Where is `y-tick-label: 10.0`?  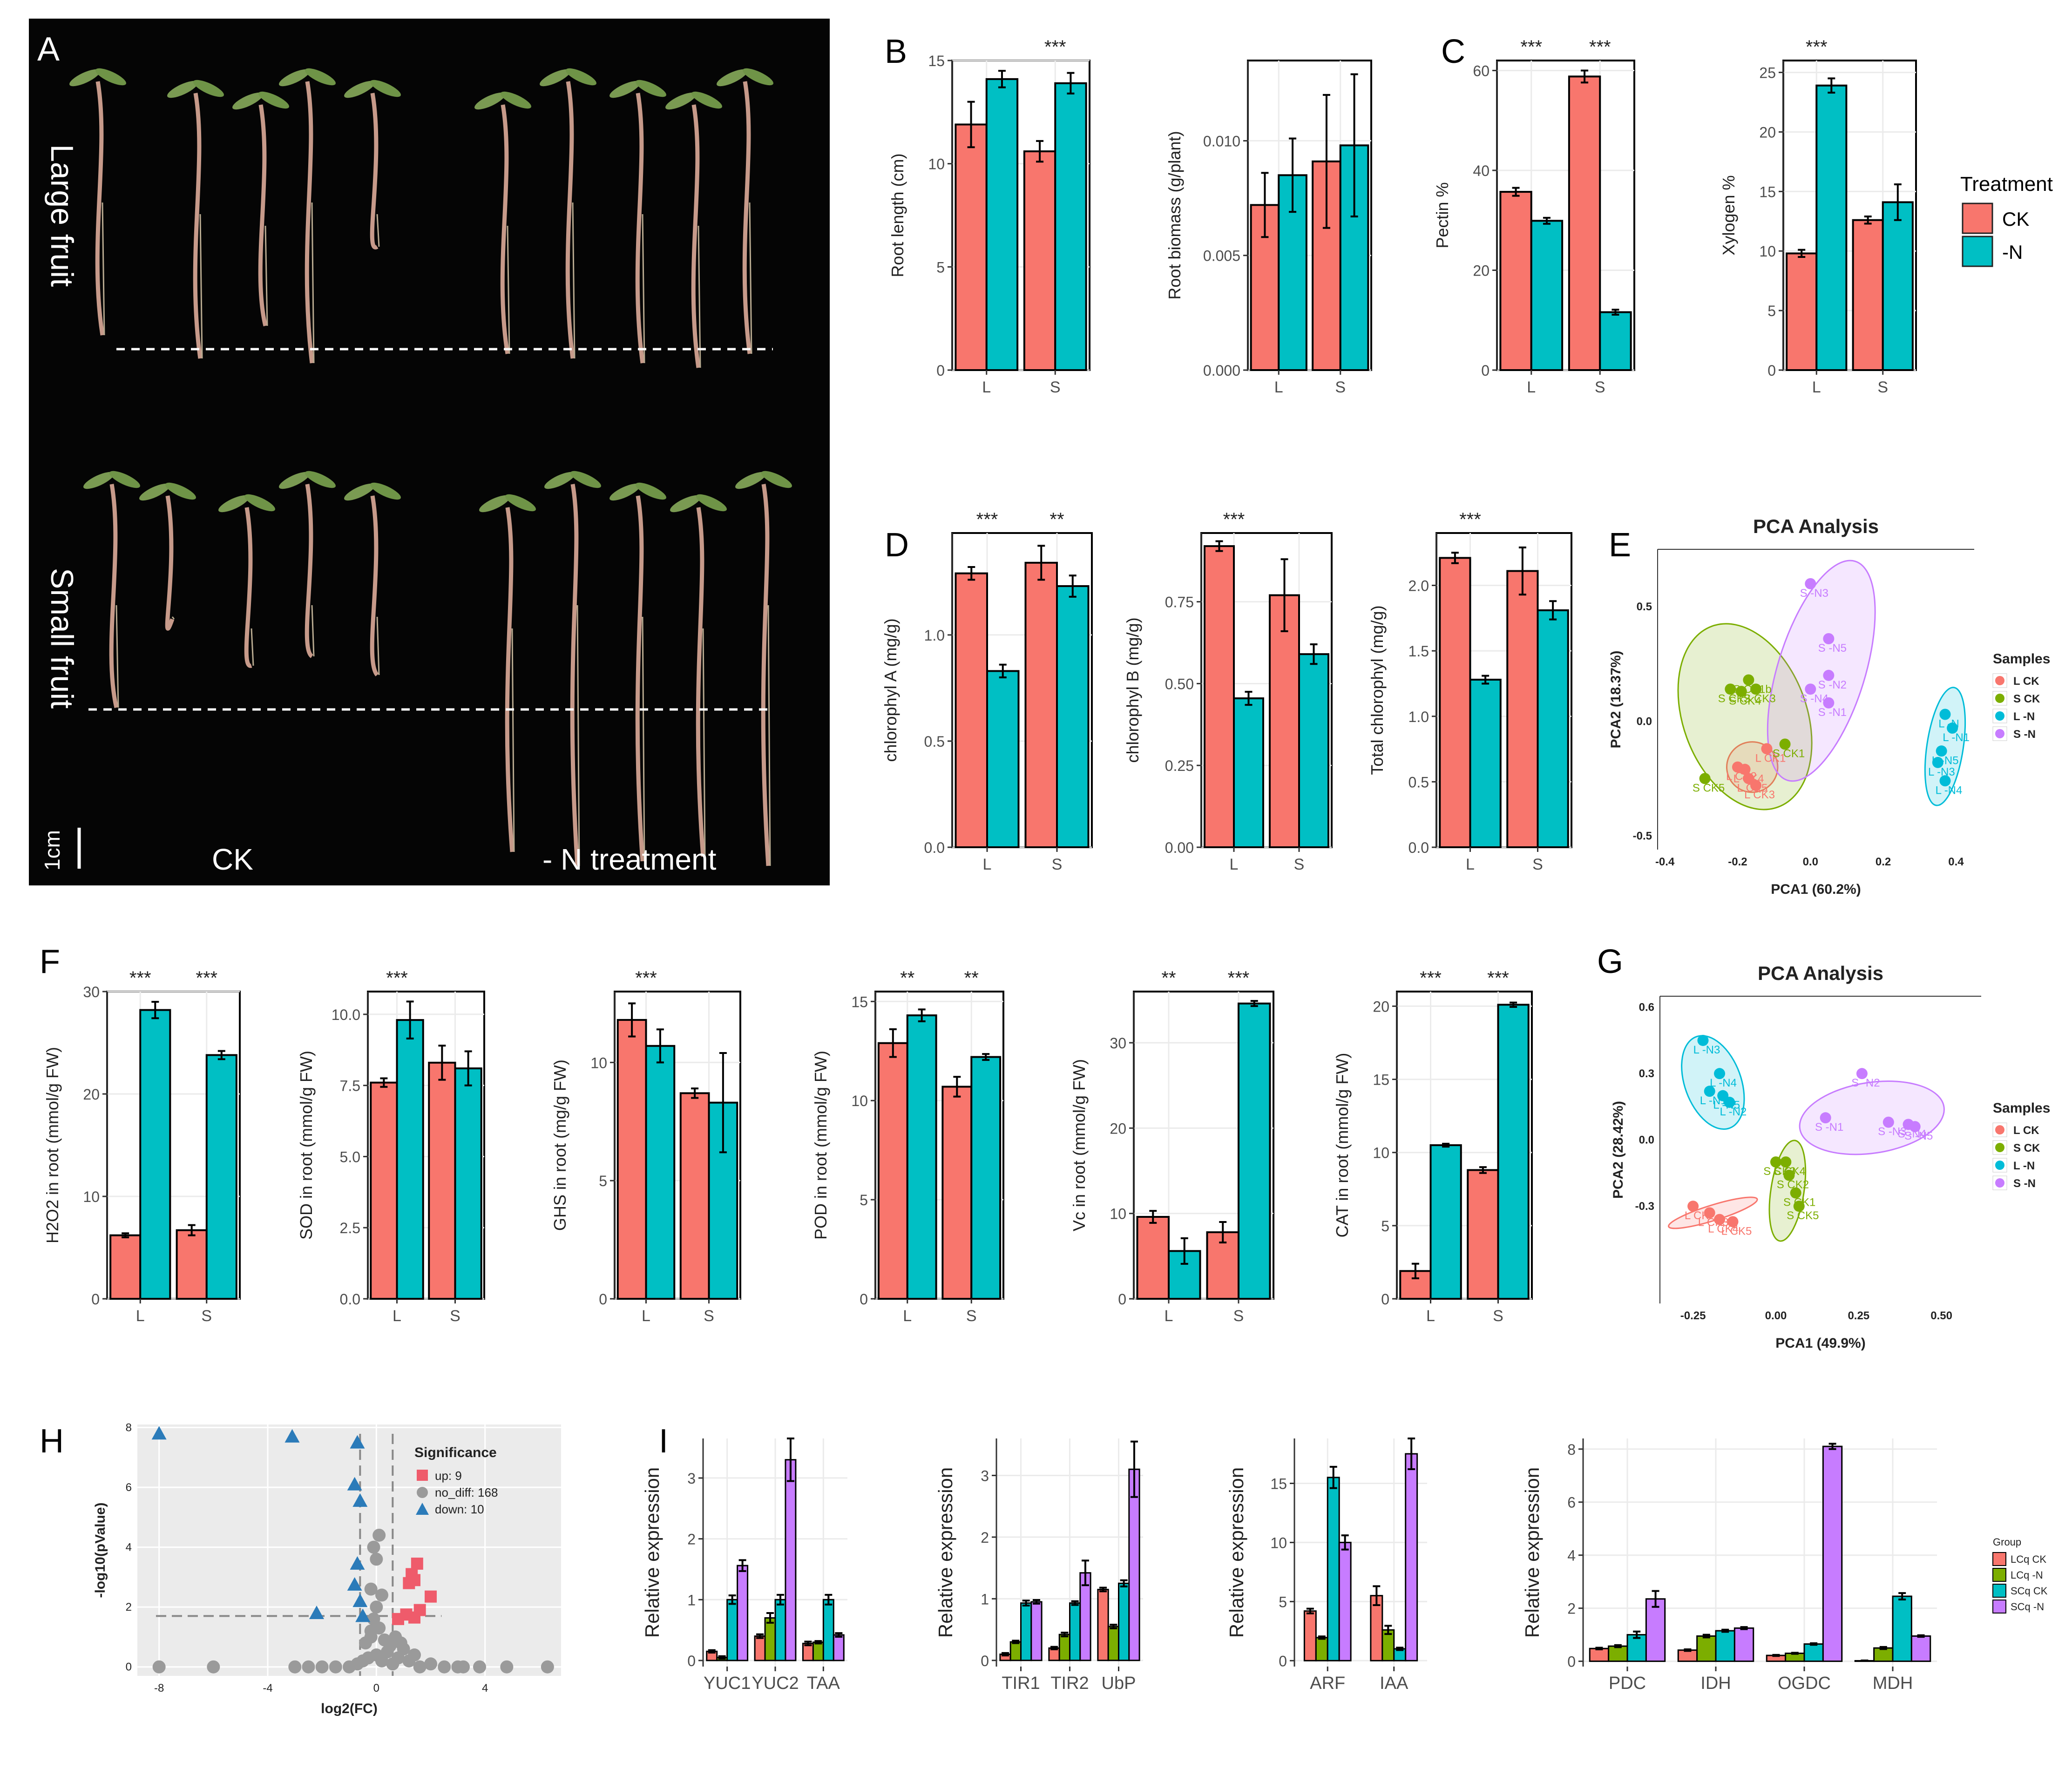 y-tick-label: 10.0 is located at coordinates (346, 1014).